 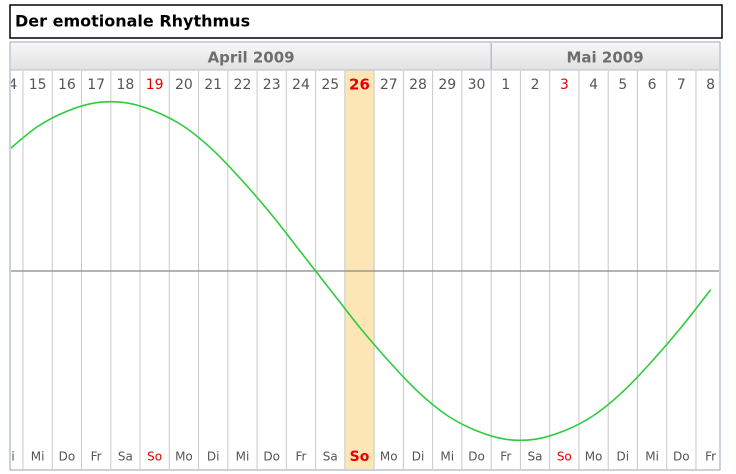 What do you see at coordinates (301, 85) in the screenshot?
I see `day-number: 24` at bounding box center [301, 85].